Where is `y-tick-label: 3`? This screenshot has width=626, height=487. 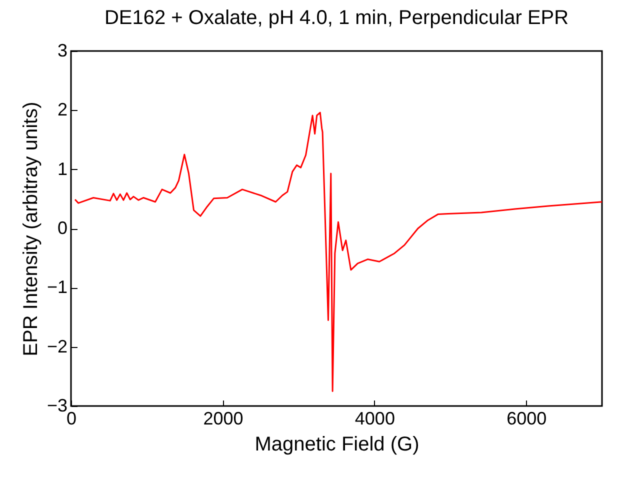
y-tick-label: 3 is located at coordinates (62, 50).